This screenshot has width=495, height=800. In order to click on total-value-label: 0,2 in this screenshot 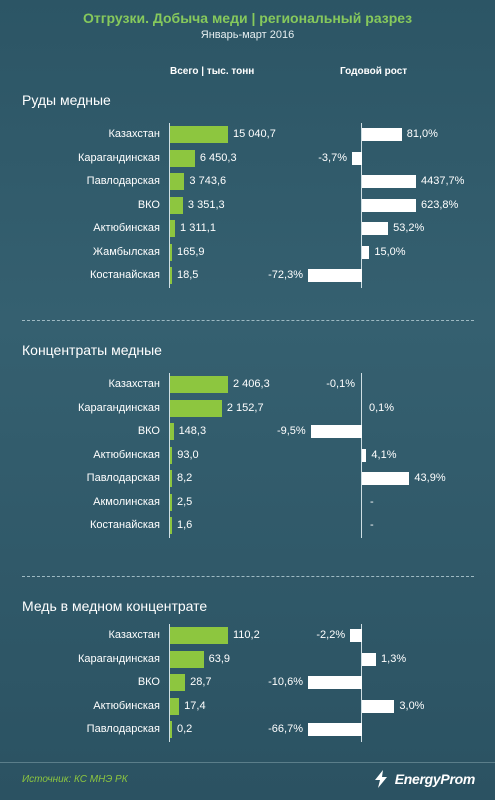, I will do `click(185, 729)`.